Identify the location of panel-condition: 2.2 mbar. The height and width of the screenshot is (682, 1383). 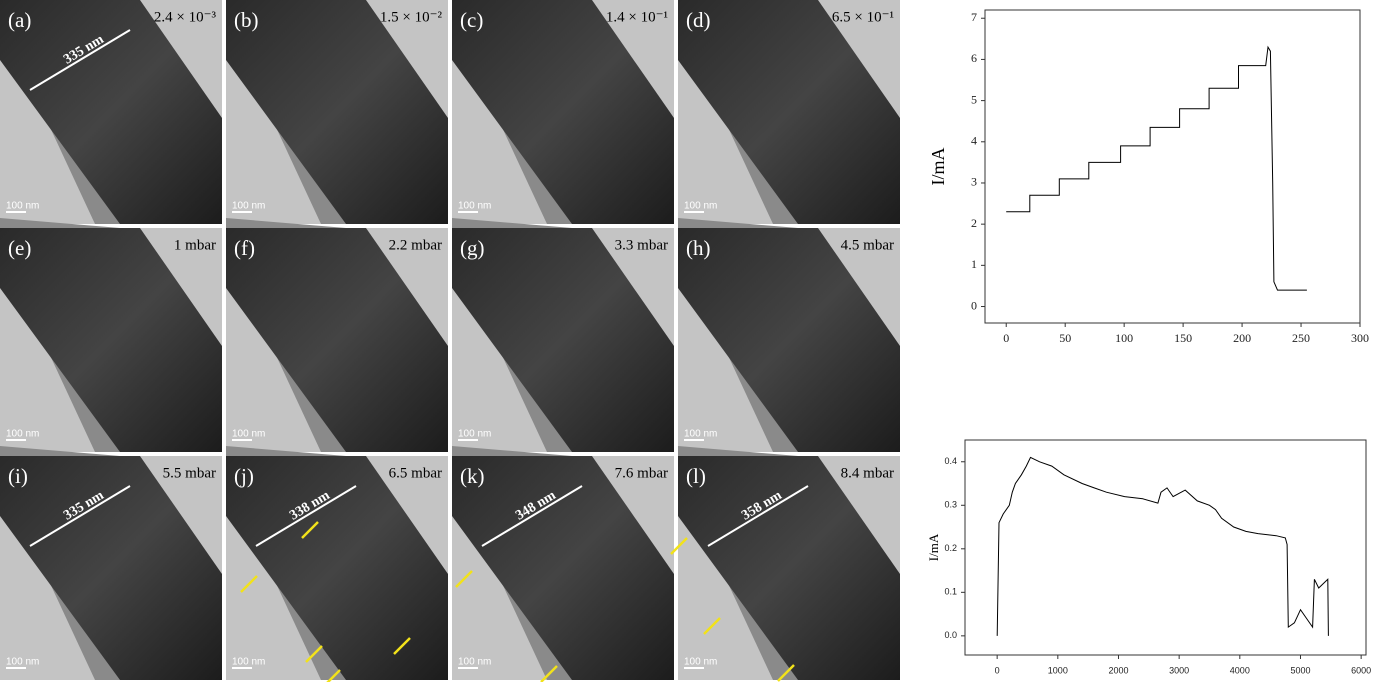
(415, 245).